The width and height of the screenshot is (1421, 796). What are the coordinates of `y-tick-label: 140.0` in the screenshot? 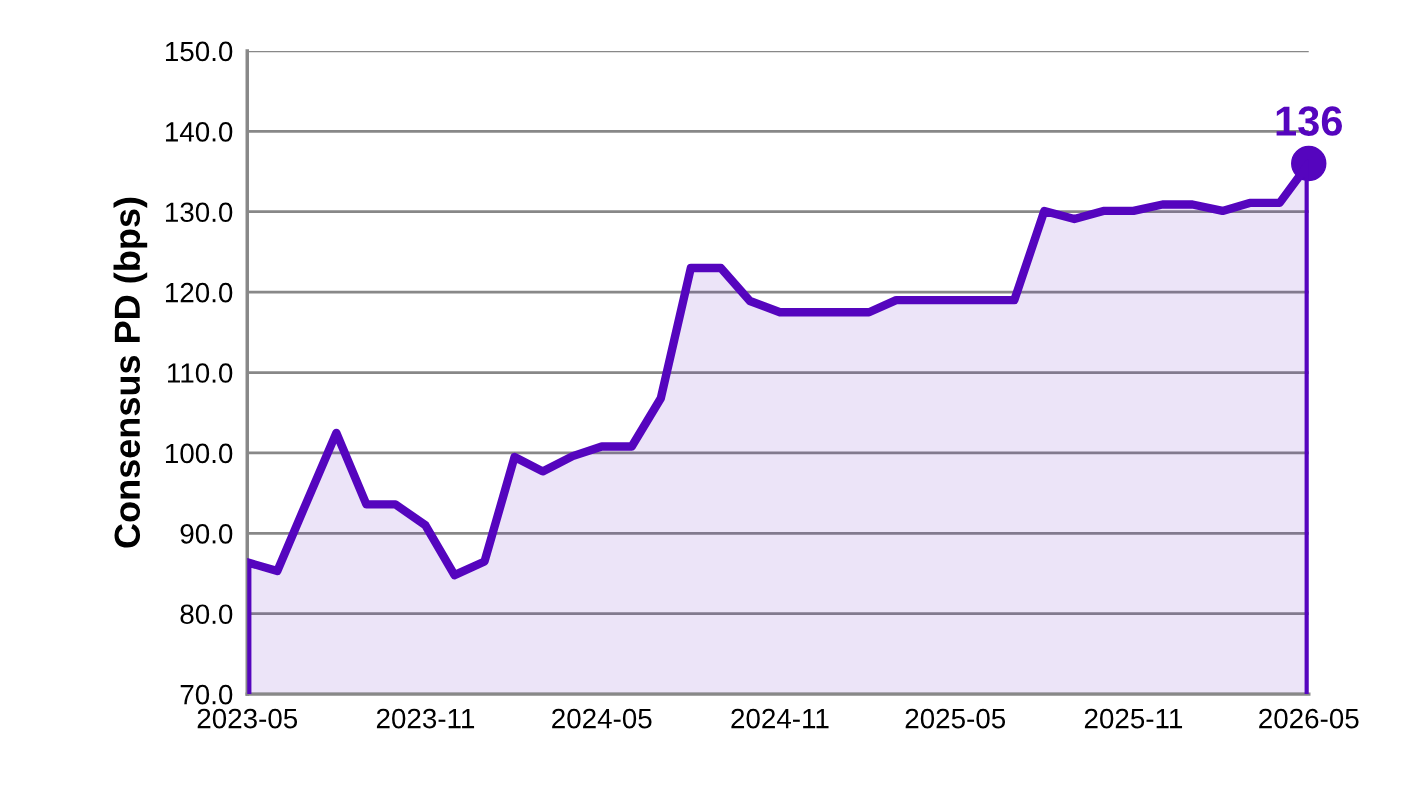 It's located at (199, 132).